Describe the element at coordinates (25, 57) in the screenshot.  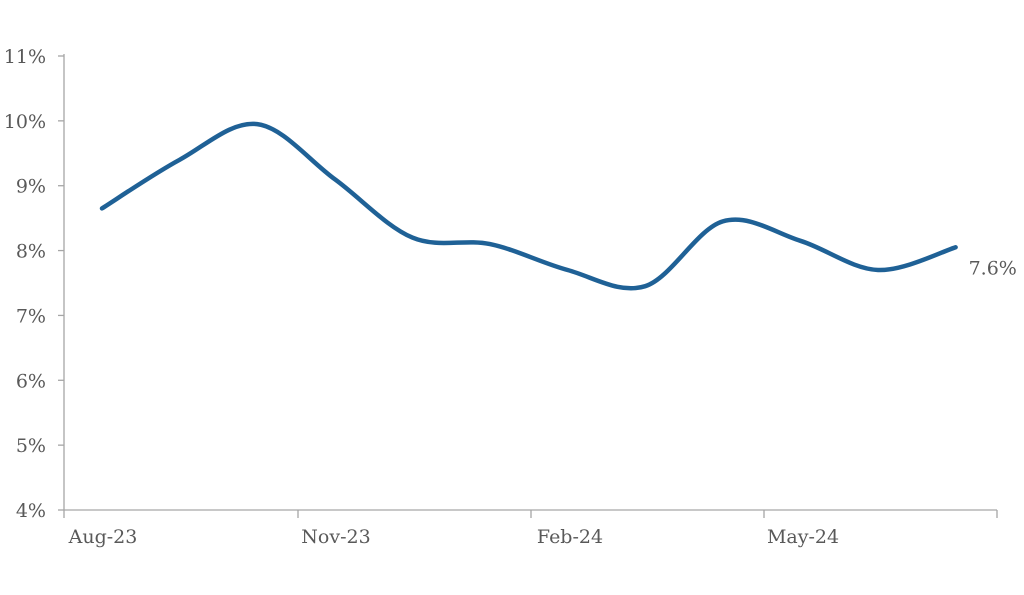
I see `y-tick-label: 11%` at that location.